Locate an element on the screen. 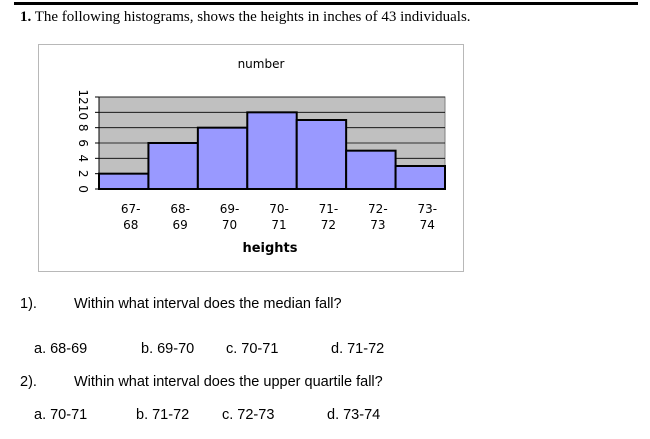 This screenshot has height=439, width=650. x-tick-label: 71 is located at coordinates (278, 225).